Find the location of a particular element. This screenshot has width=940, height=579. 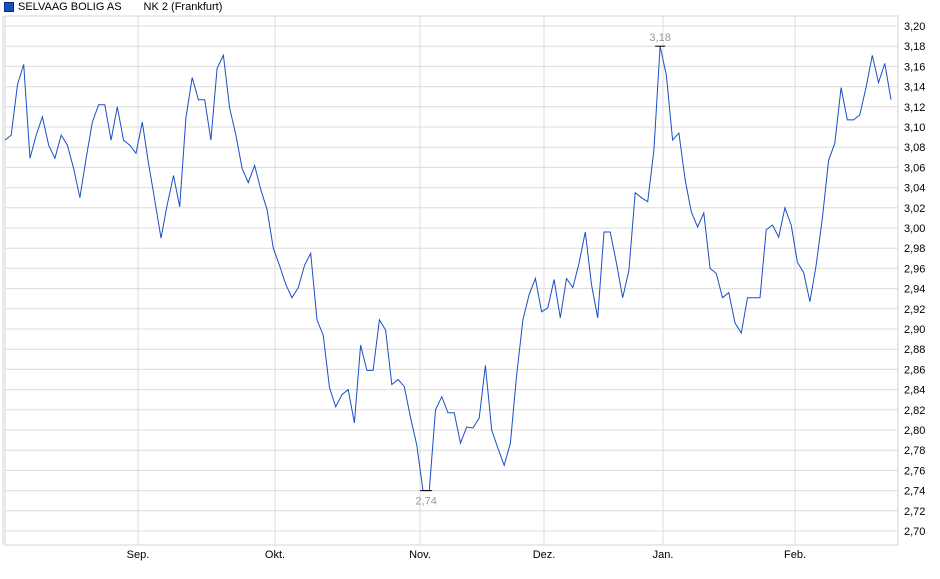

y-tick-label: 3,02 is located at coordinates (914, 209).